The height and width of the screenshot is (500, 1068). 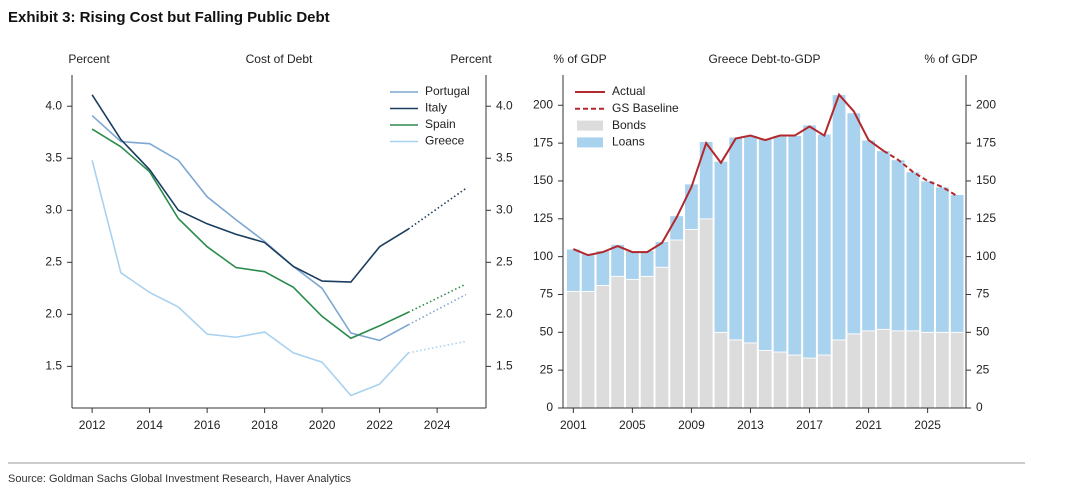 What do you see at coordinates (543, 142) in the screenshot?
I see `y-tick-label: 175` at bounding box center [543, 142].